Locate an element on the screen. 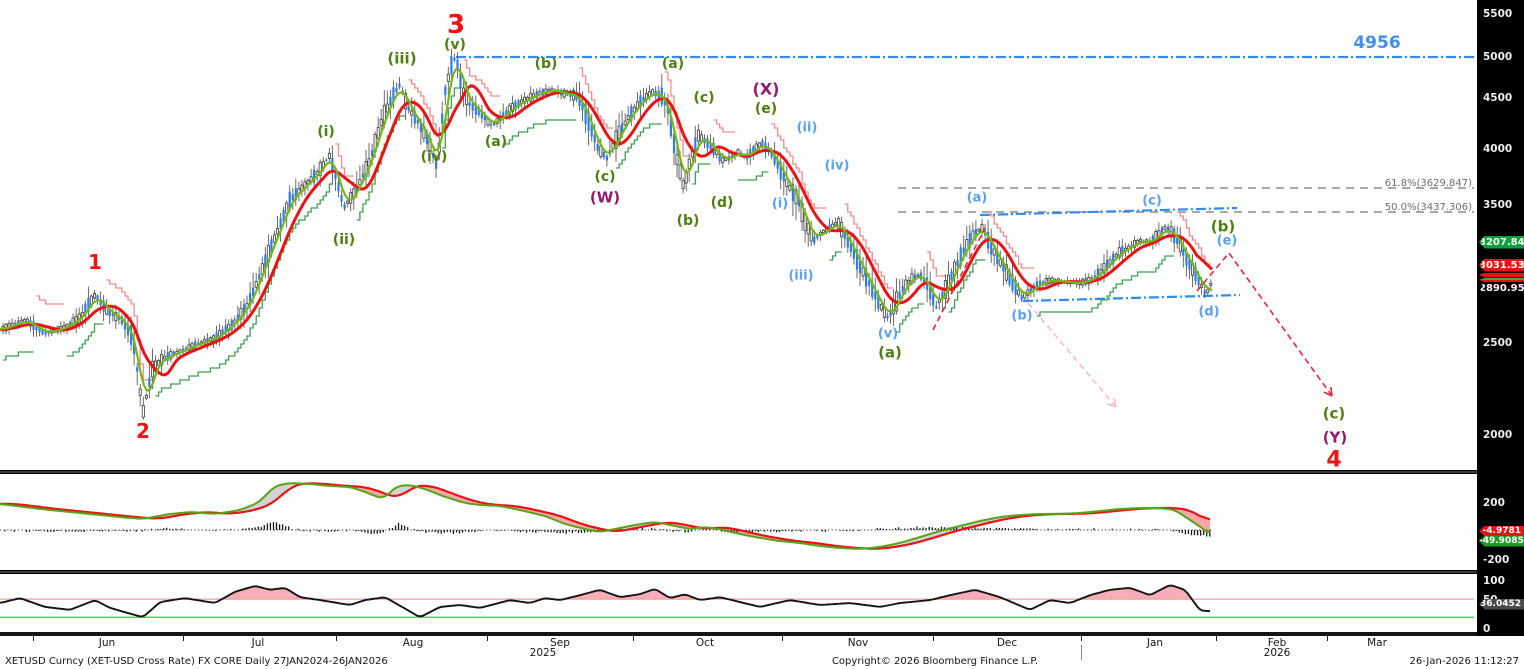 The image size is (1524, 669). price-value-label: 2890.955 is located at coordinates (1501, 288).